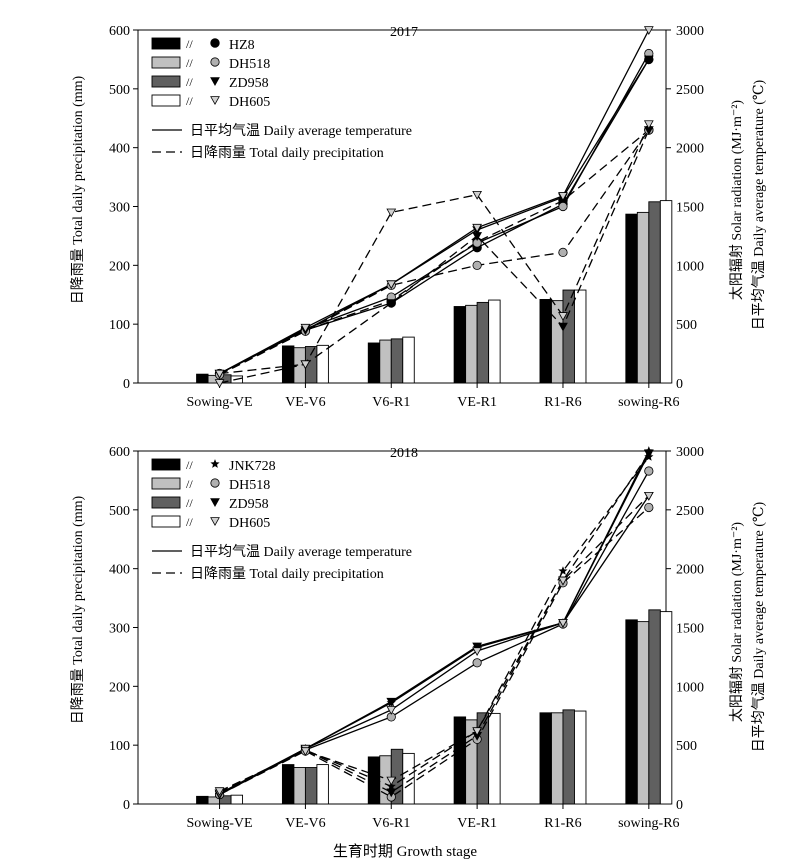 The height and width of the screenshot is (867, 809). I want to click on legend-marker-HZ8, so click(215, 43).